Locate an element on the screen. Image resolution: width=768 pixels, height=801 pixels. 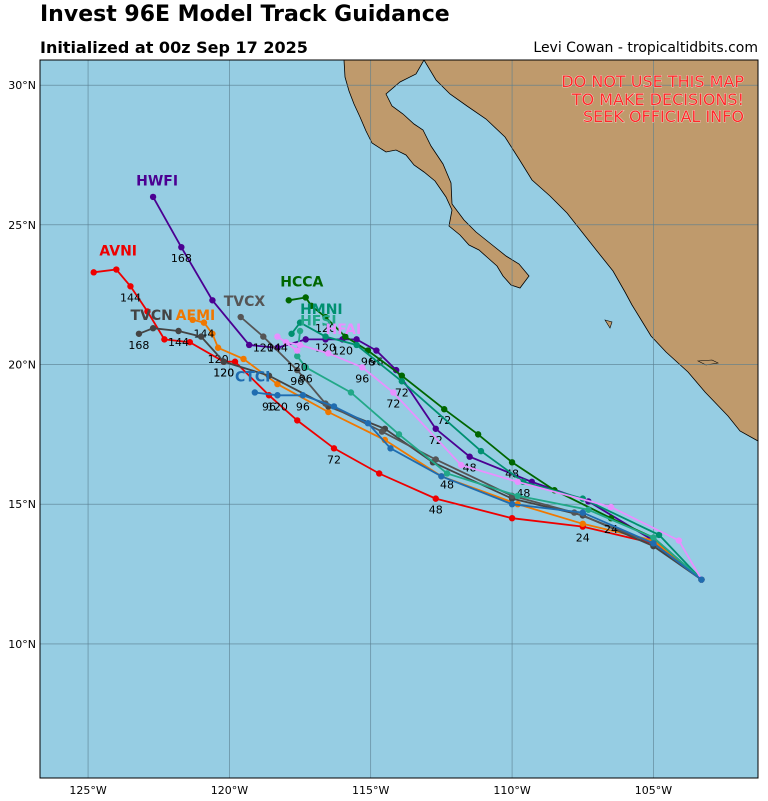
model-name-label: AVNI is located at coordinates (118, 252).